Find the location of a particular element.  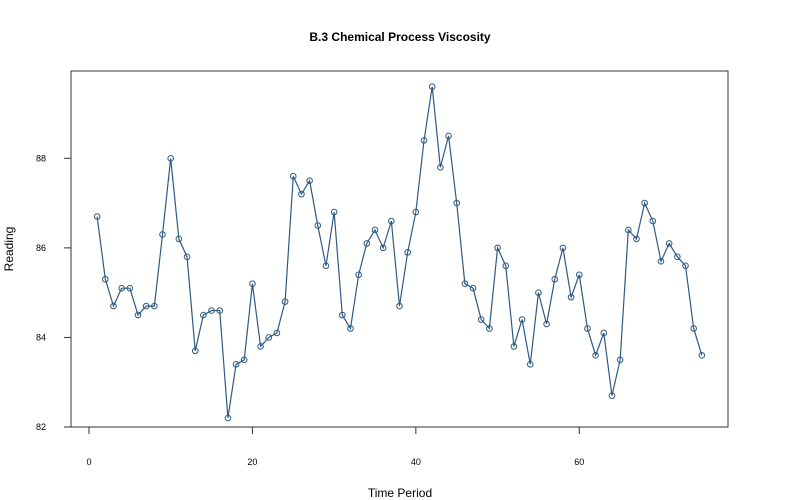

y-tick-label: 82 is located at coordinates (41, 427).